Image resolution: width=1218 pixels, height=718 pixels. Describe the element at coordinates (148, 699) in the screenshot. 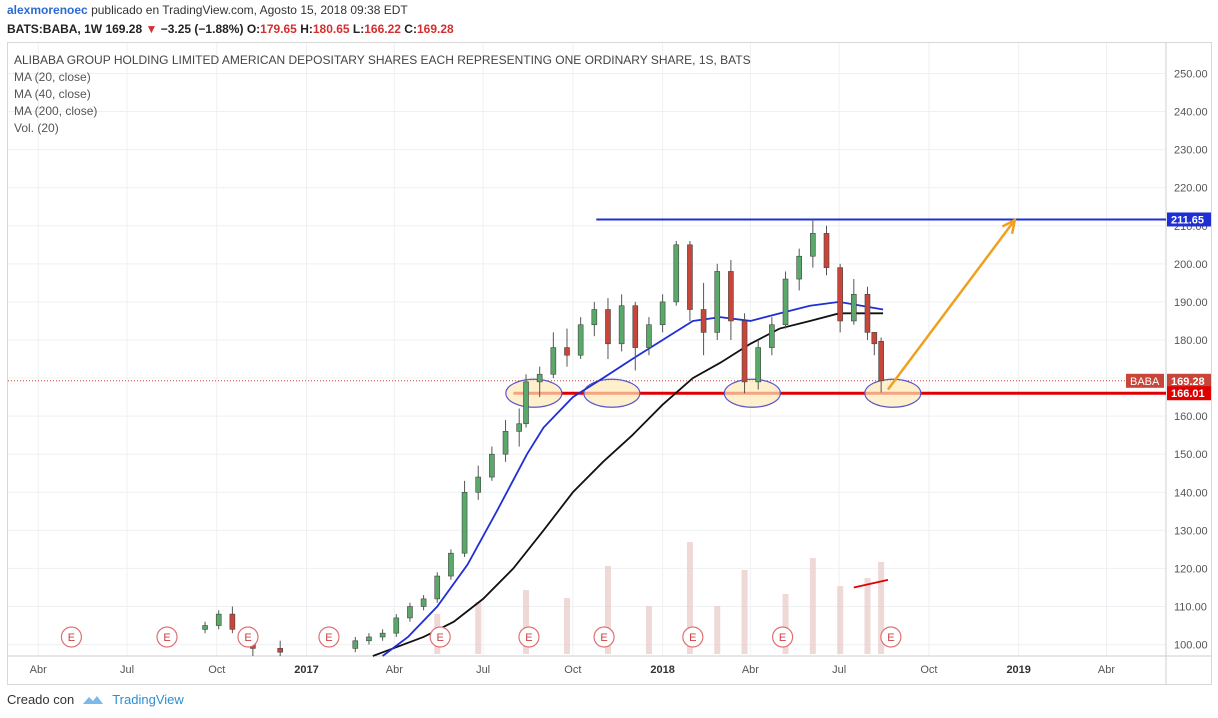

I see `tradingview-brand-link: TradingView` at that location.